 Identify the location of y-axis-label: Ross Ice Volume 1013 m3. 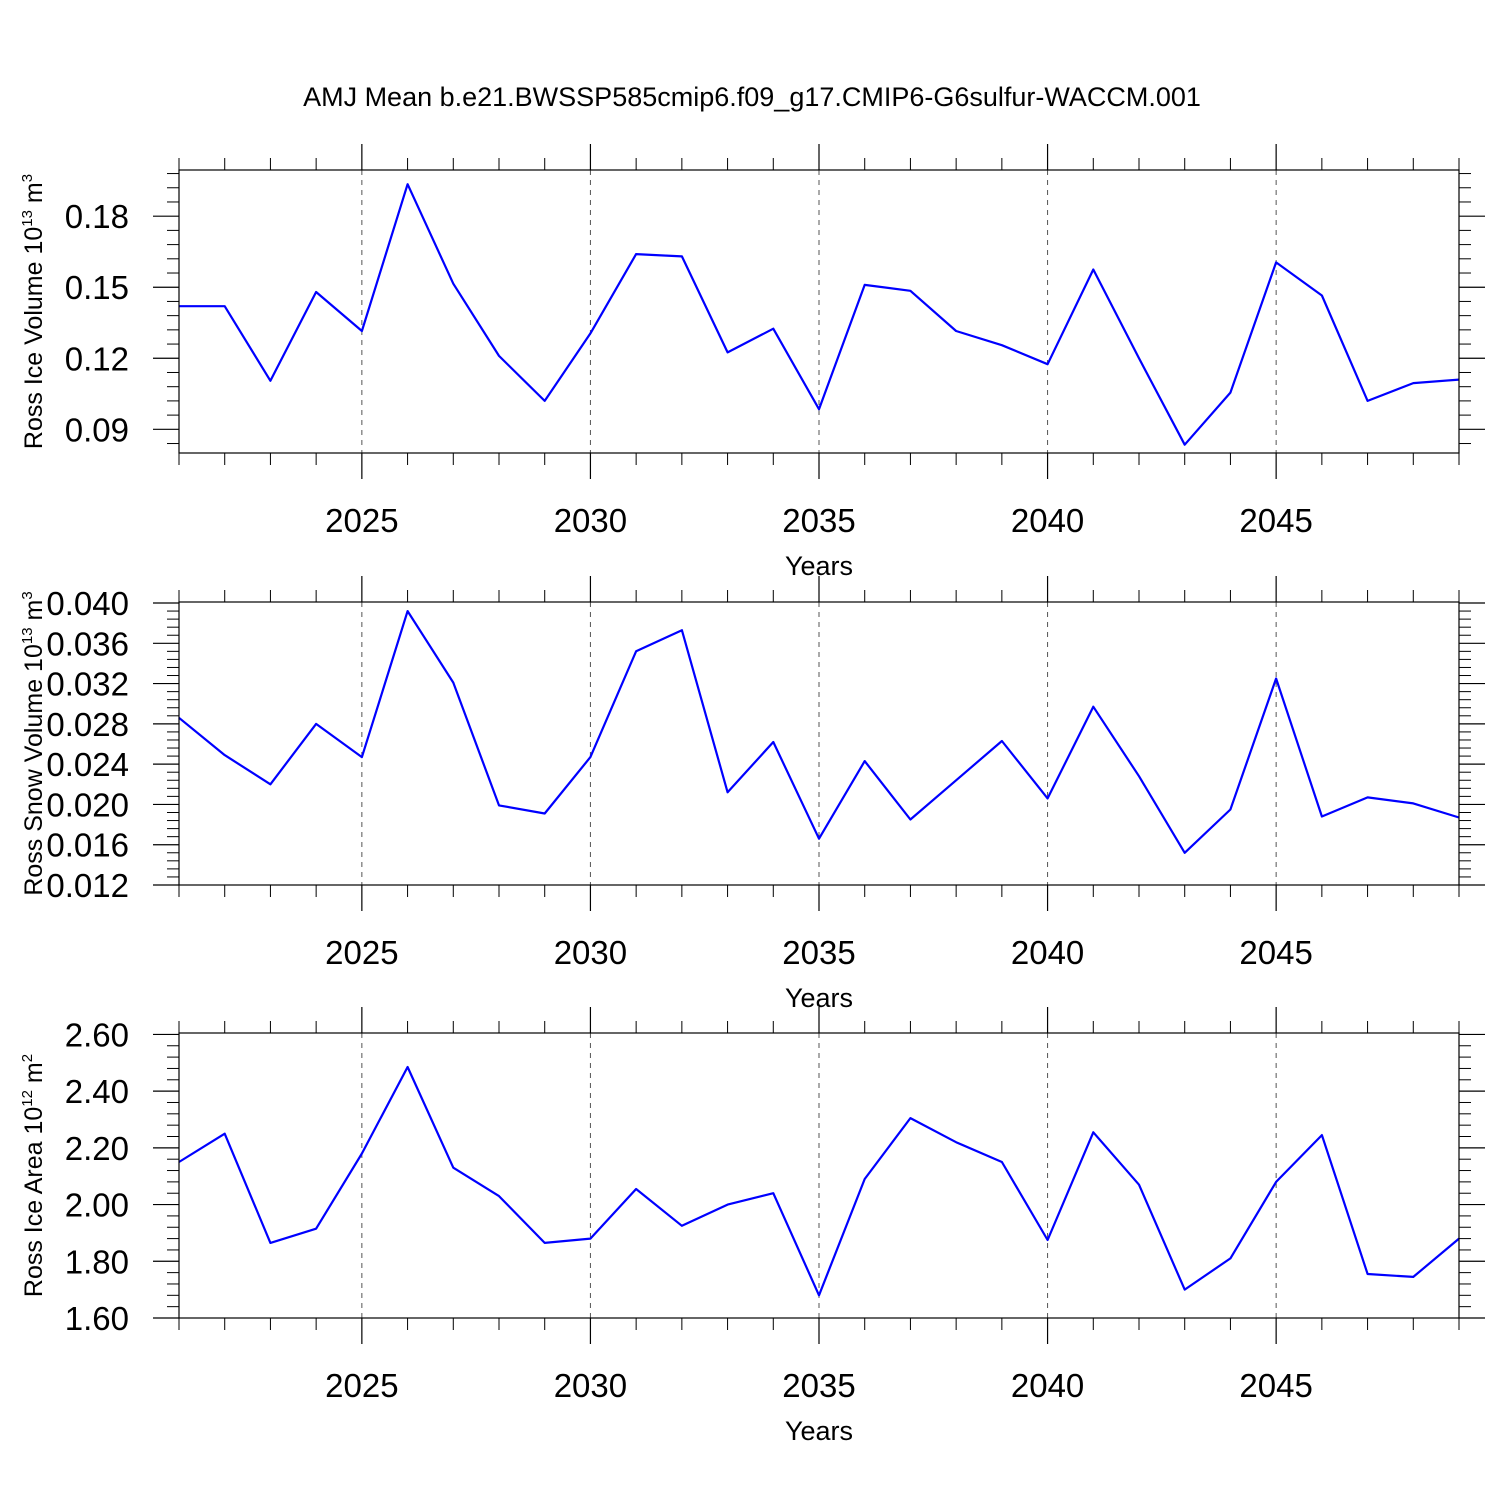
(33, 311).